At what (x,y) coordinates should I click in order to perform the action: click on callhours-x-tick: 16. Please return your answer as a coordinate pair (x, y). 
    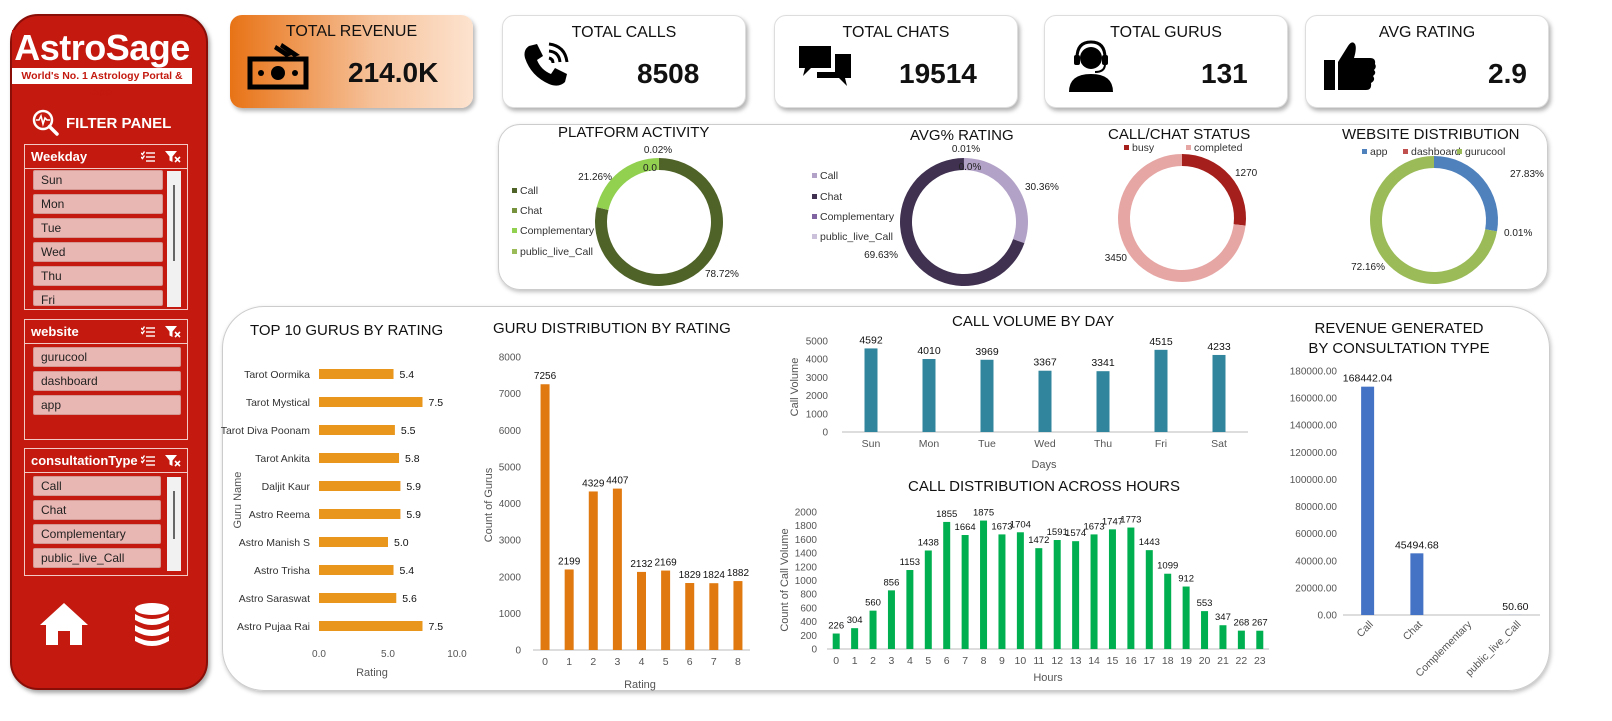
    Looking at the image, I should click on (1131, 661).